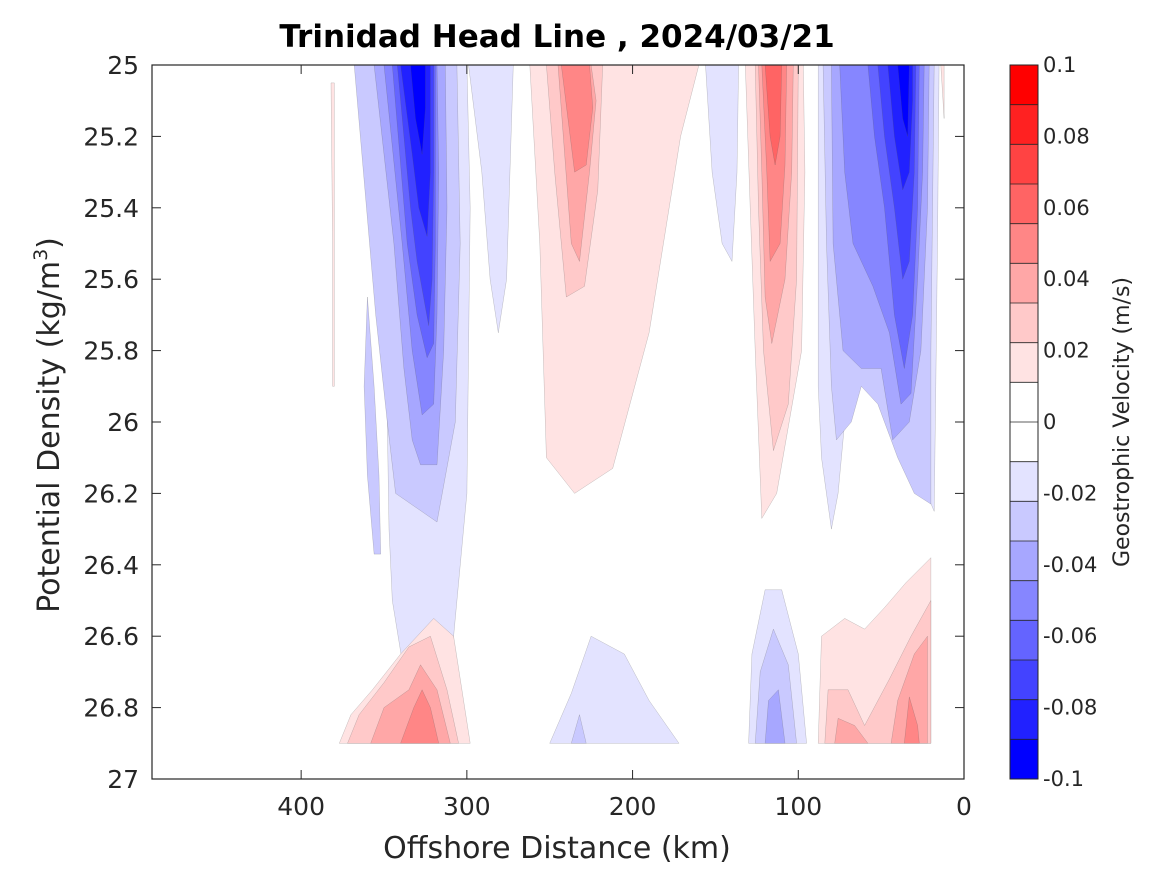 This screenshot has width=1167, height=875. What do you see at coordinates (49, 243) in the screenshot?
I see `y-axis-label-close: )` at bounding box center [49, 243].